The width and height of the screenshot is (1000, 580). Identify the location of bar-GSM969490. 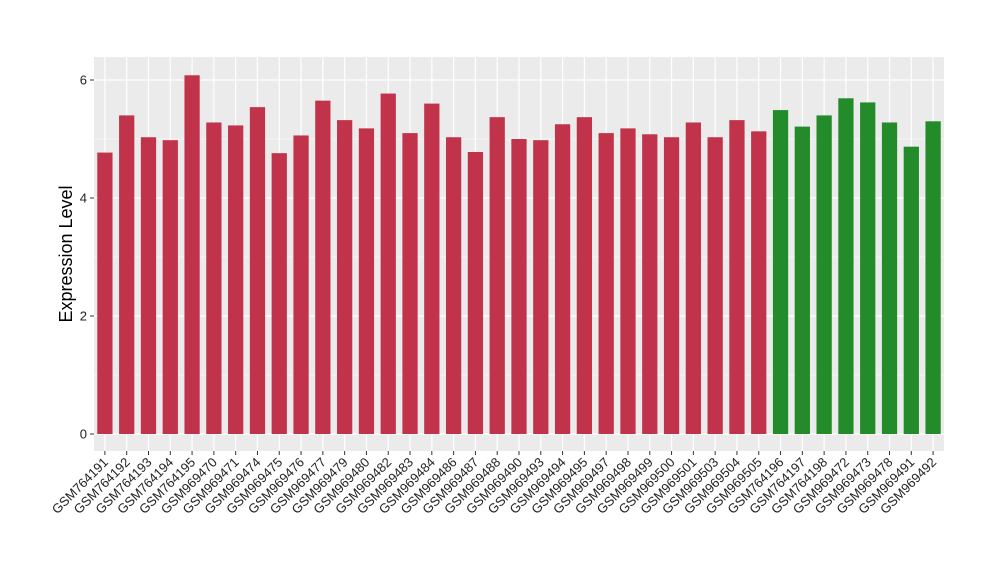
(519, 286).